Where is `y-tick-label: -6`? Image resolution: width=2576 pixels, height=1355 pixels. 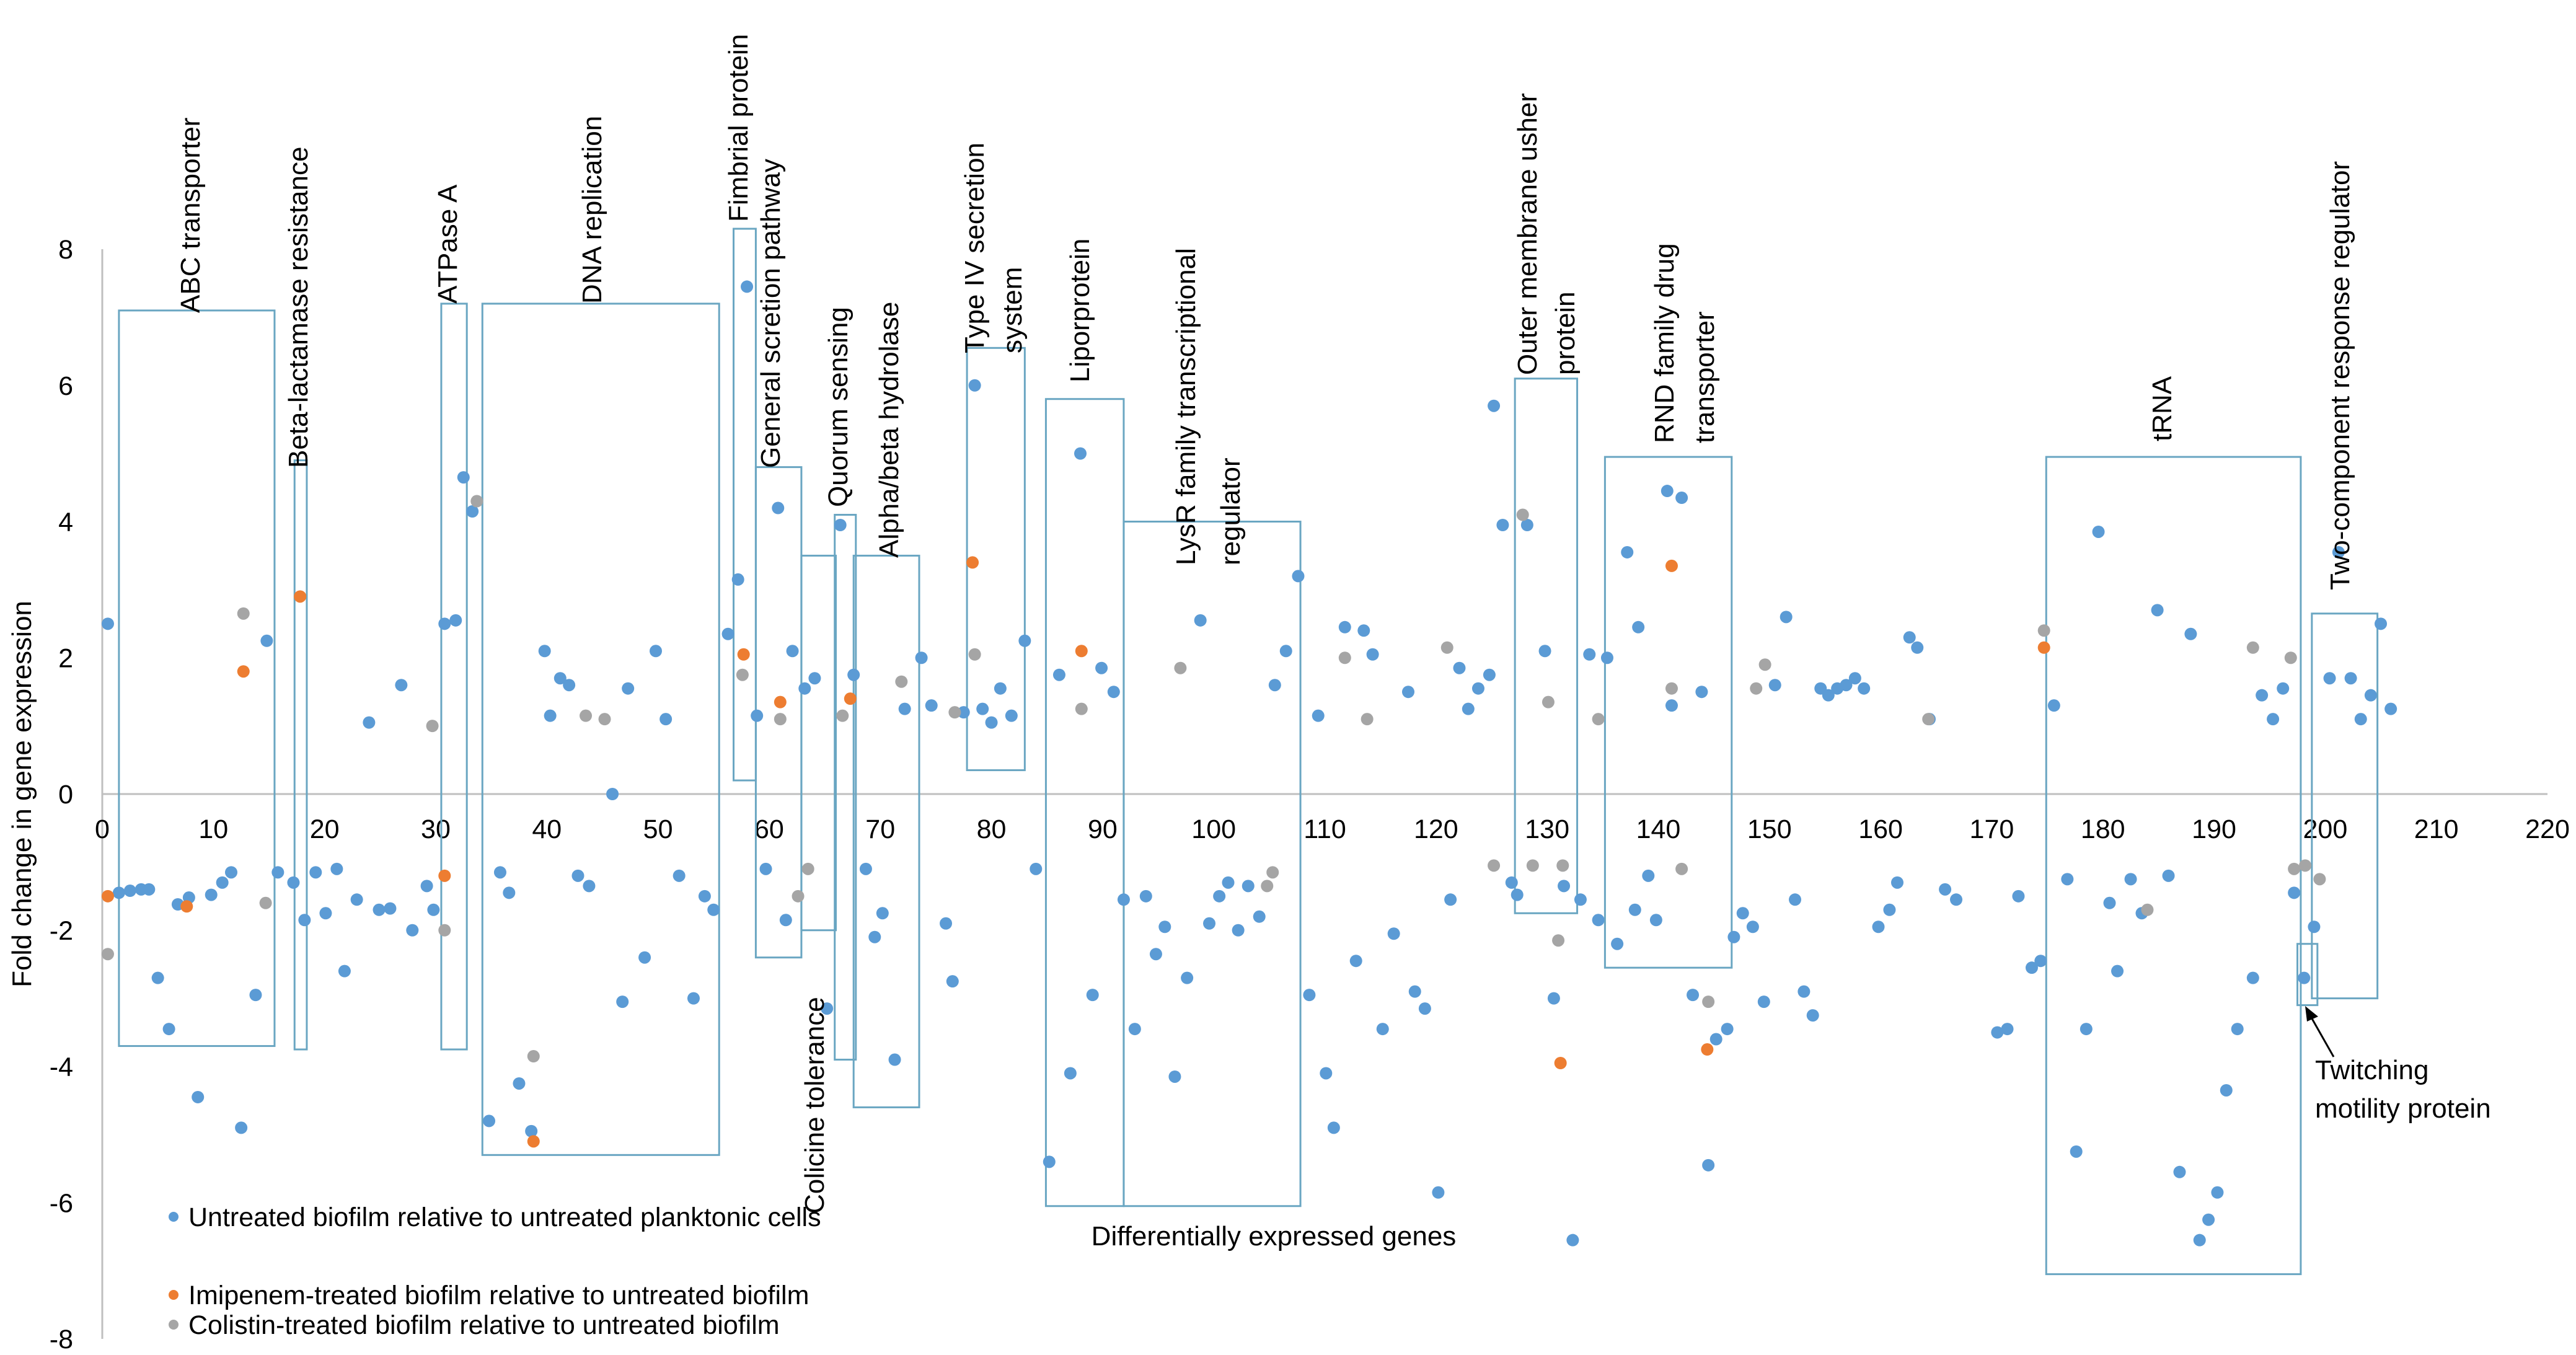
y-tick-label: -6 is located at coordinates (61, 1203).